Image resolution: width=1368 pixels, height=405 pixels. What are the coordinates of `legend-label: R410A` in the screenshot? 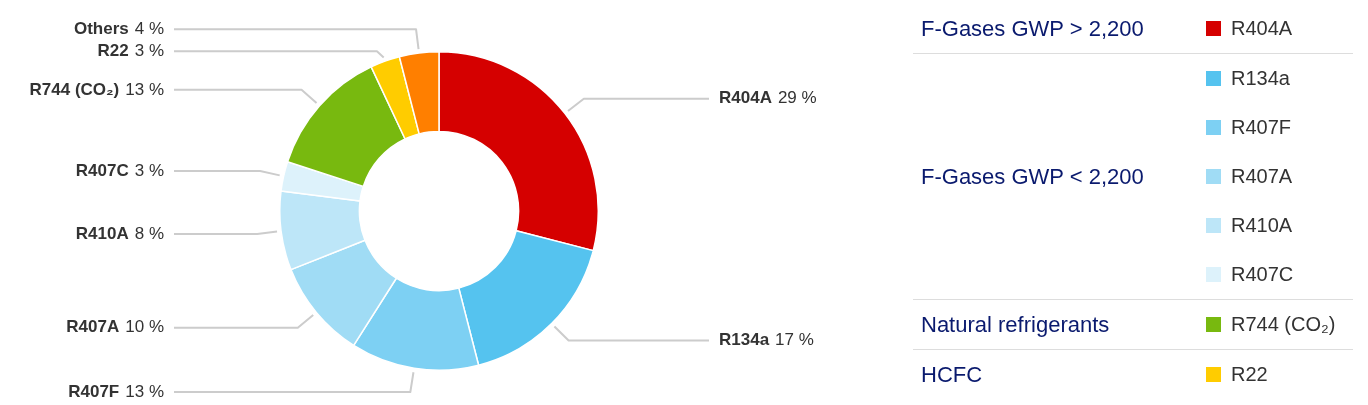 It's located at (1262, 225).